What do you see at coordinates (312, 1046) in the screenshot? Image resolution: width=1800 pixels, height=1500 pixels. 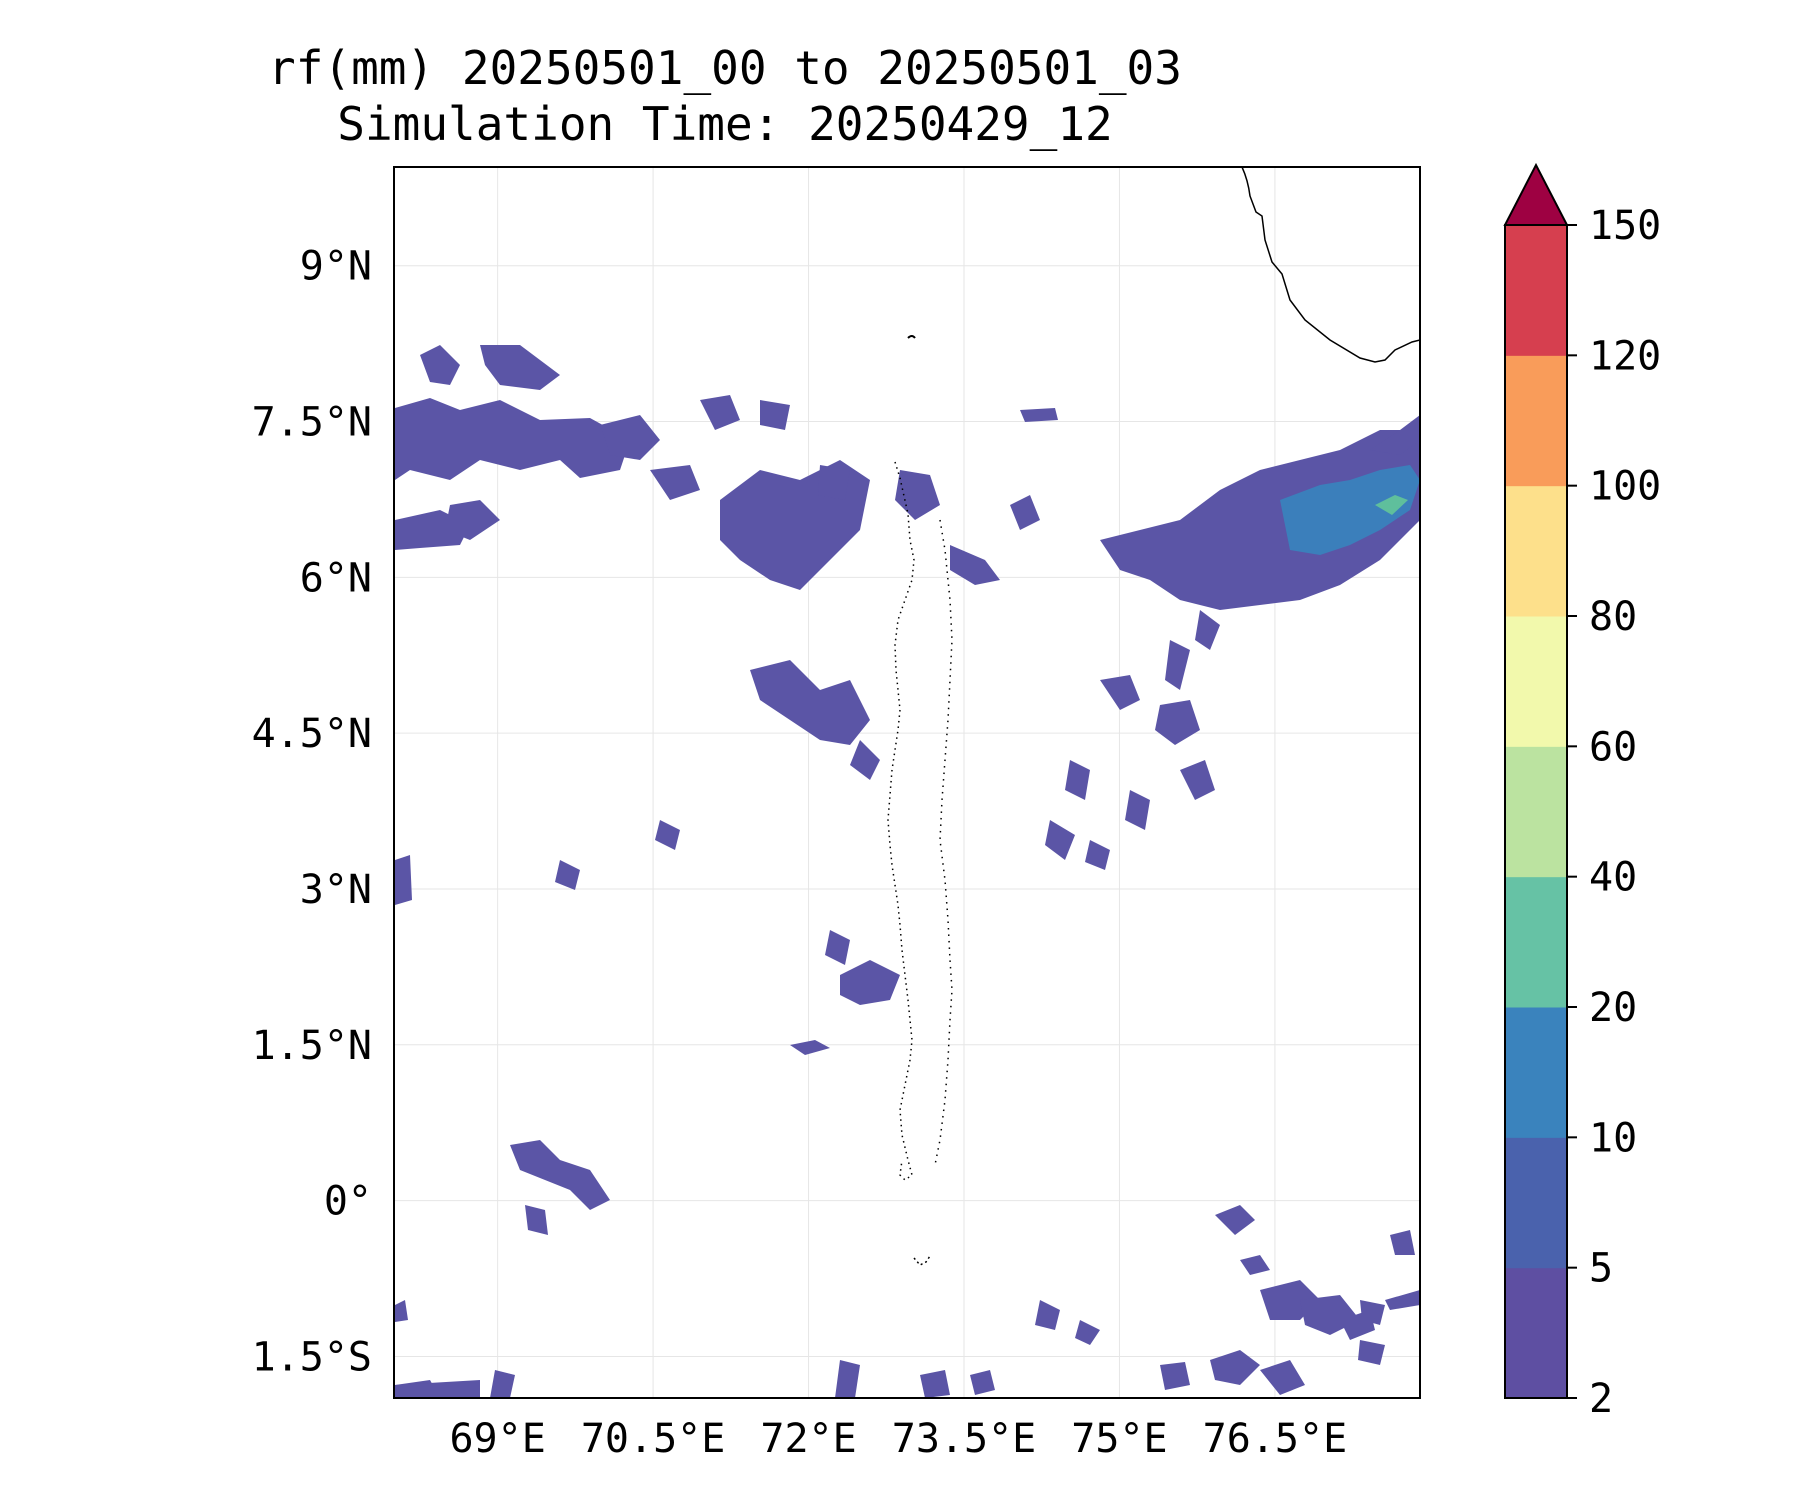 I see `y-tick-label: 1.5°N` at bounding box center [312, 1046].